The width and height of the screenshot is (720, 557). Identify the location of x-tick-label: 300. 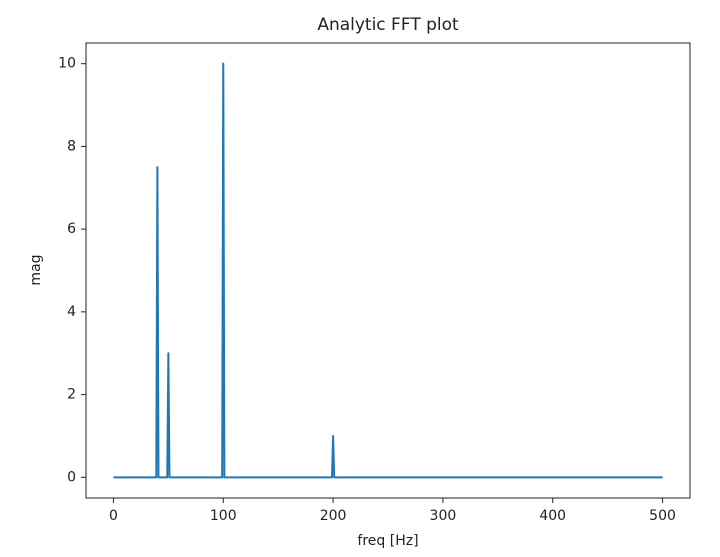
(443, 516).